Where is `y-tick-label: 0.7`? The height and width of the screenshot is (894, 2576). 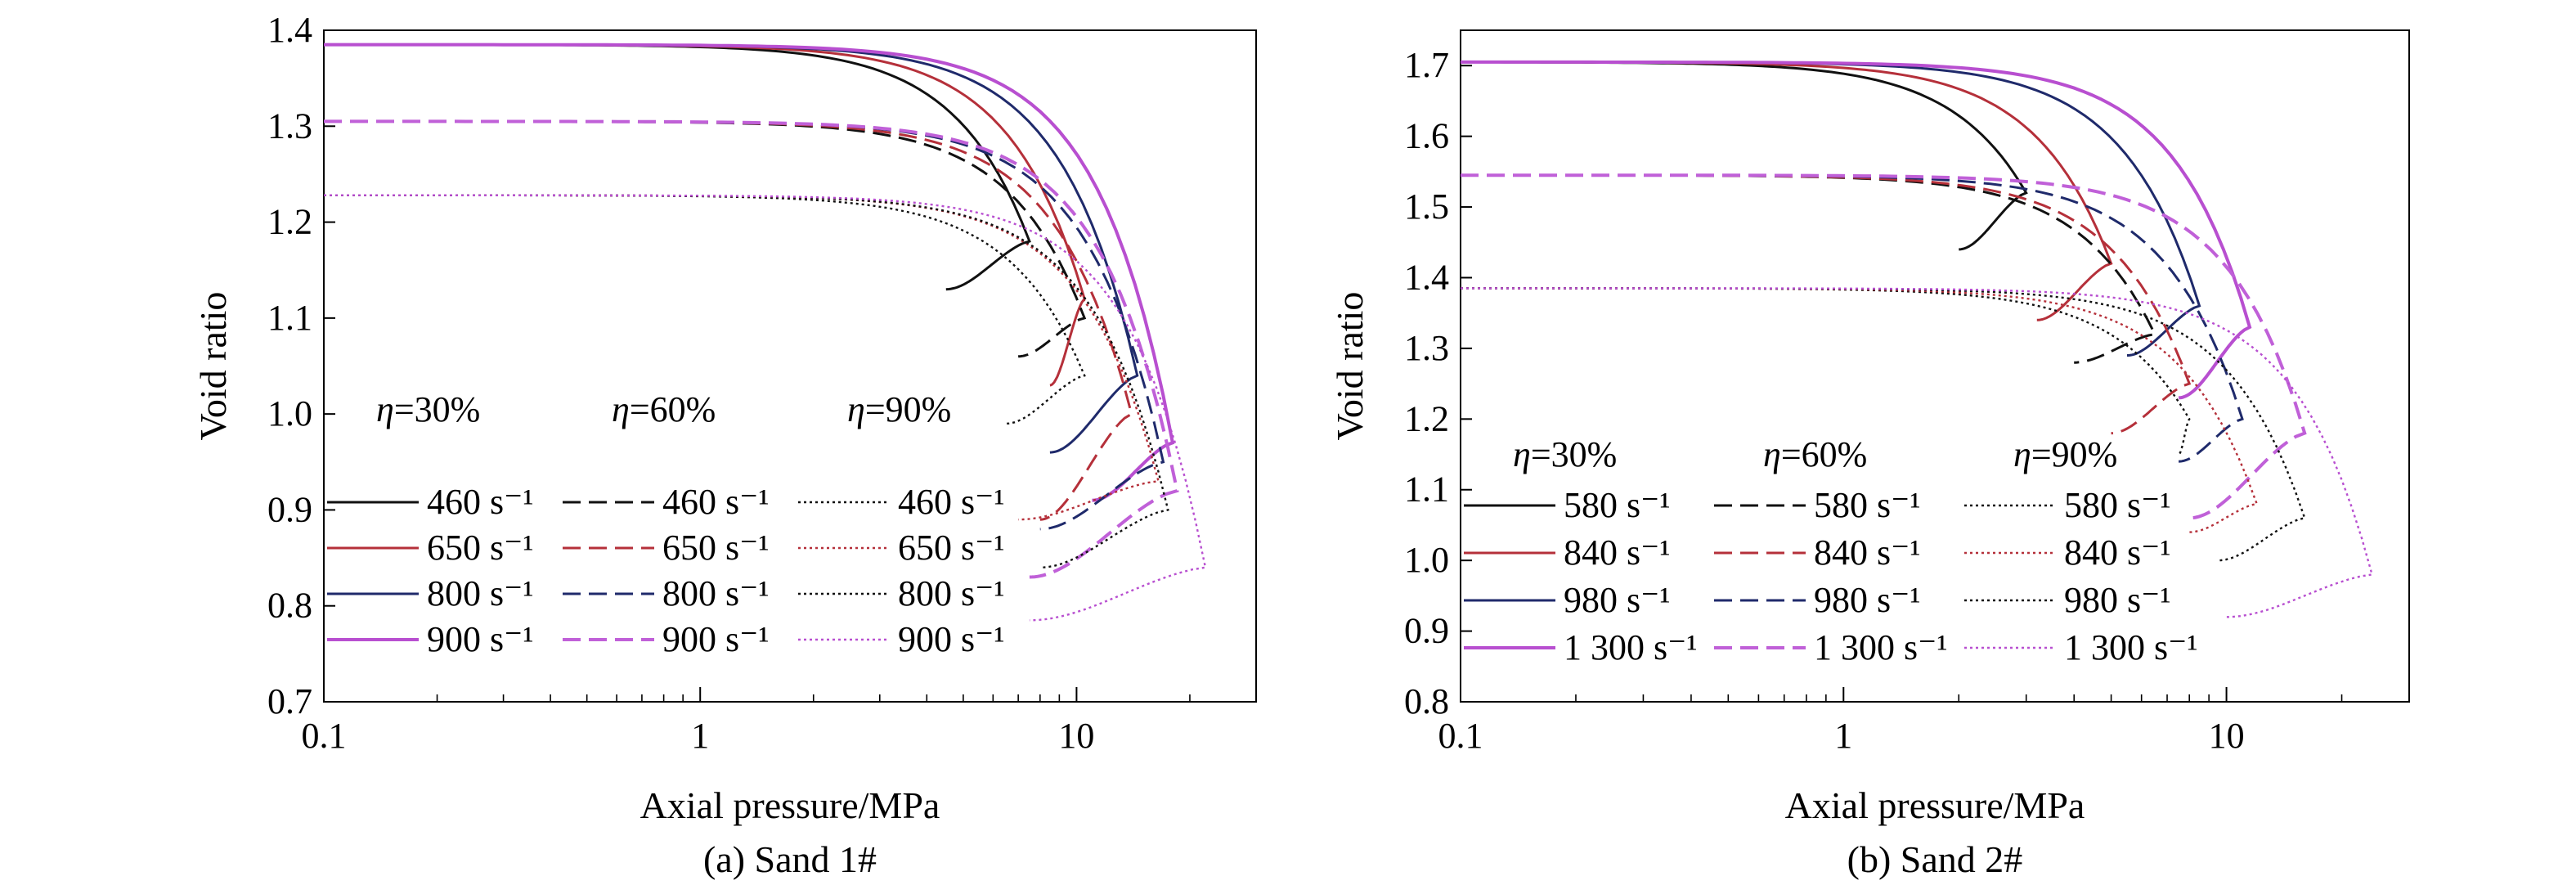 y-tick-label: 0.7 is located at coordinates (290, 701).